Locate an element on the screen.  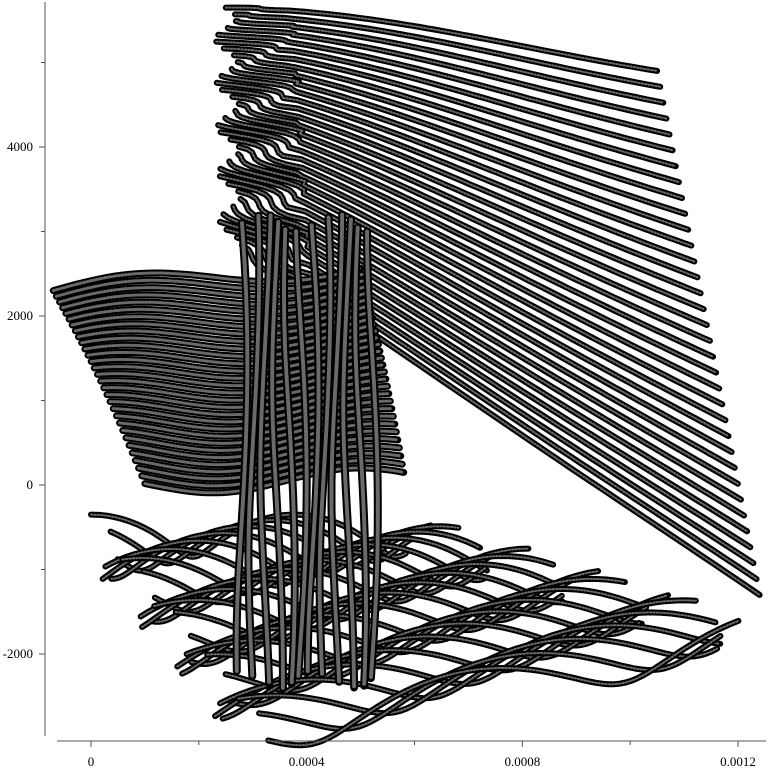
y-tick-label: 2000 is located at coordinates (20, 315).